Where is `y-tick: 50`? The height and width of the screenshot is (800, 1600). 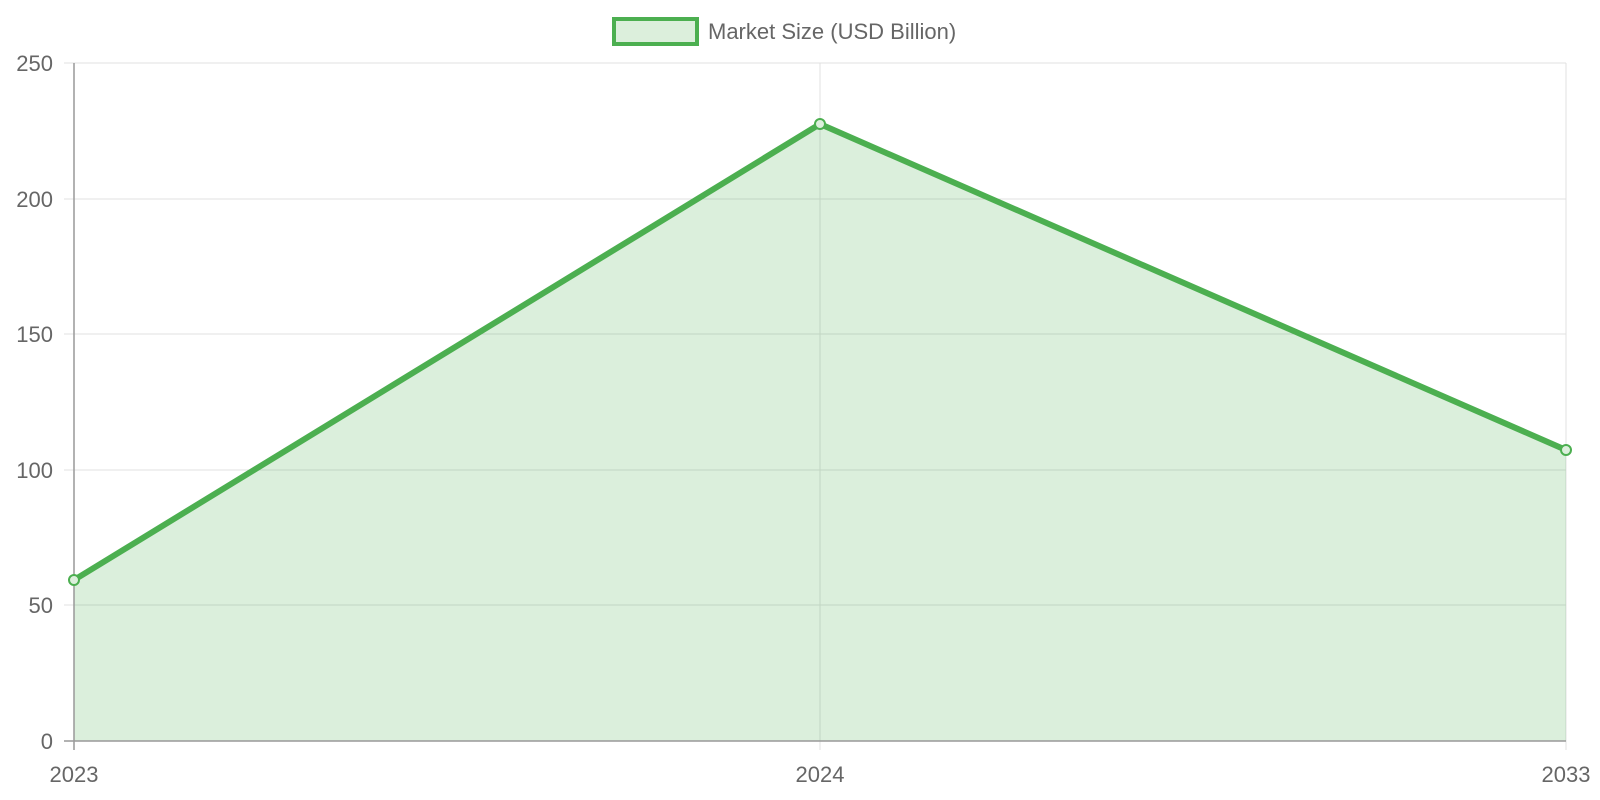
y-tick: 50 is located at coordinates (41, 605).